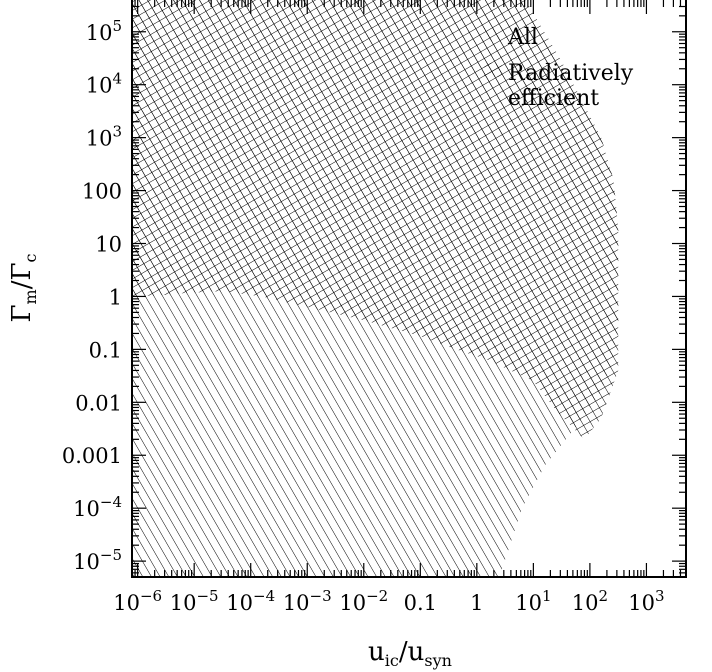  What do you see at coordinates (137, 601) in the screenshot?
I see `x-tick-label: 10⁻⁶` at bounding box center [137, 601].